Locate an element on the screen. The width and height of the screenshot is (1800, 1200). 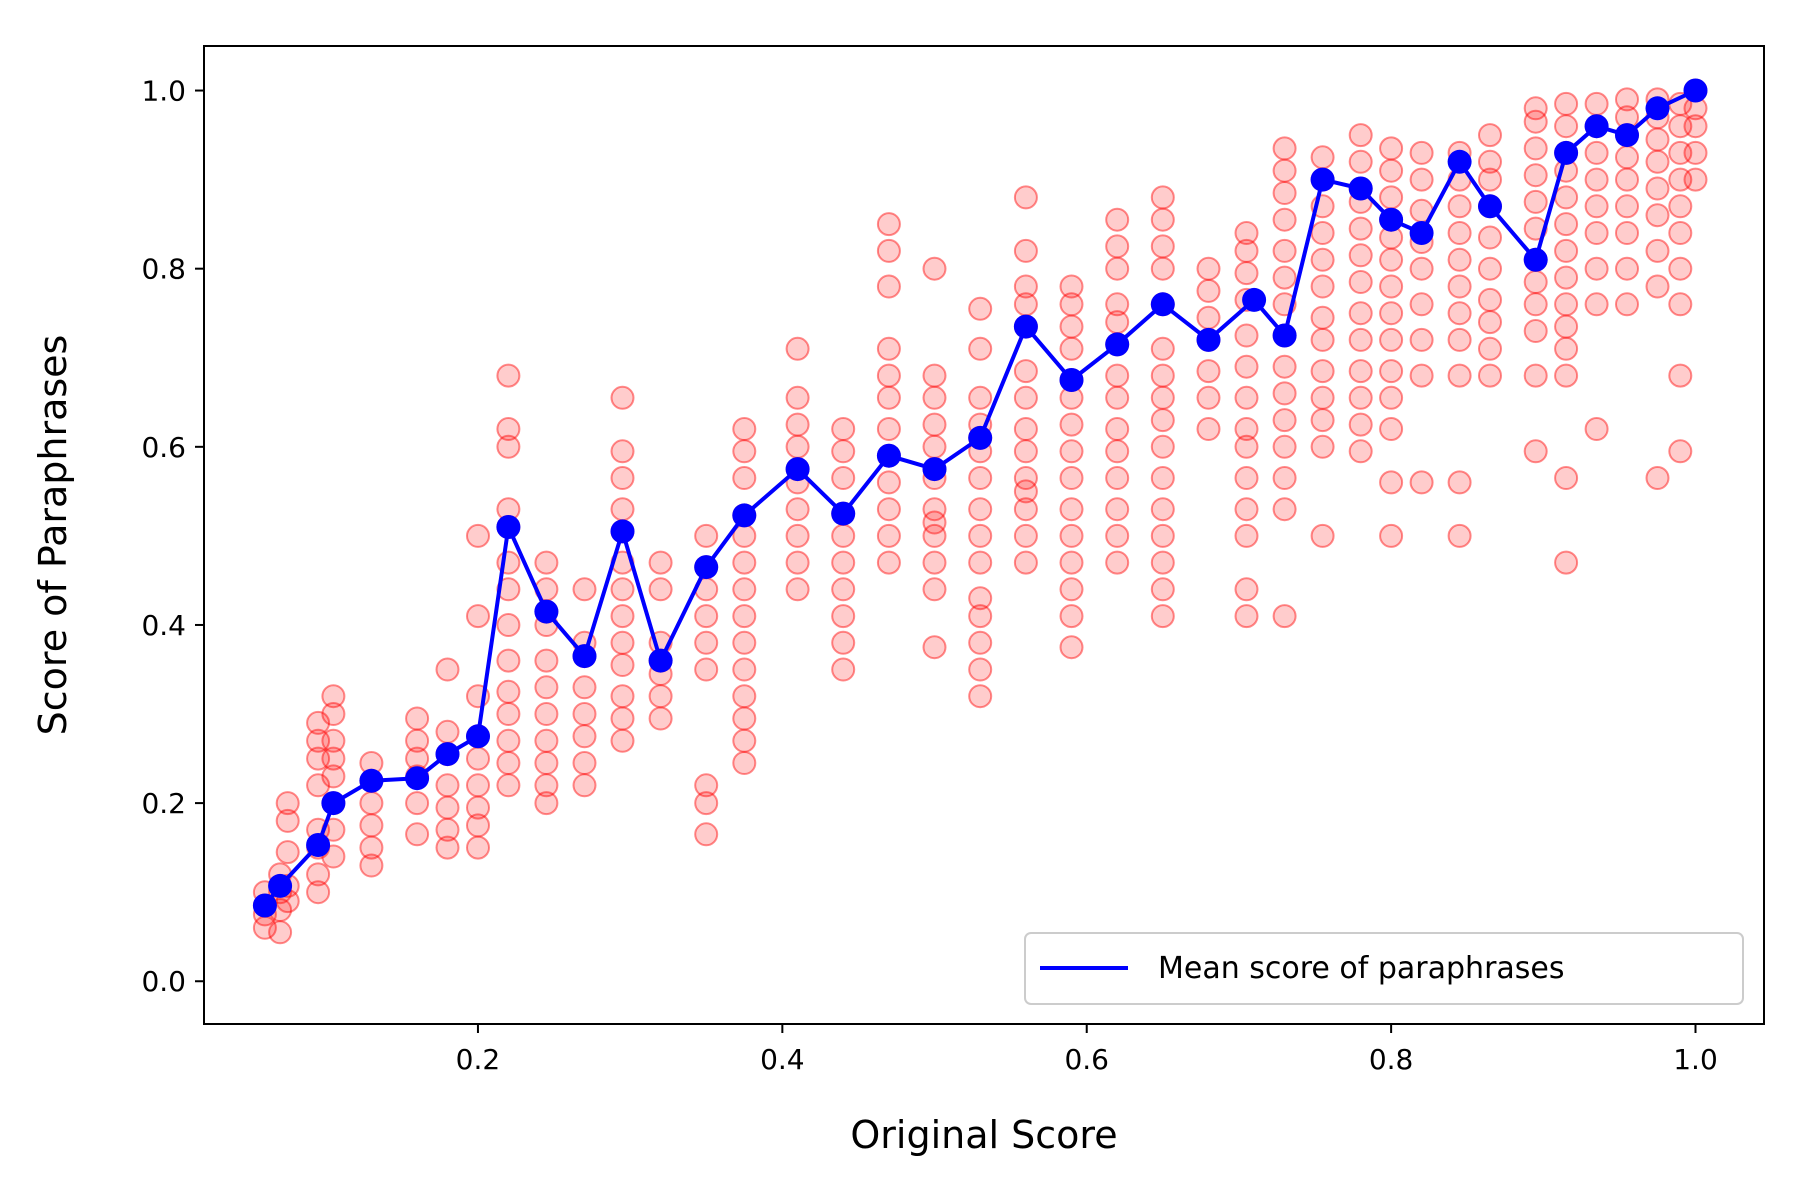
y-tick-label: 0.4 is located at coordinates (163, 625).